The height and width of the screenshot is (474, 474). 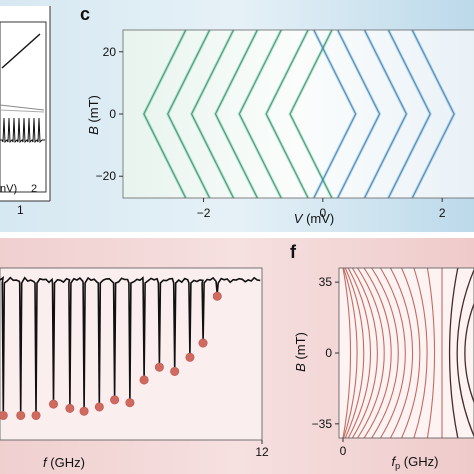 What do you see at coordinates (67, 462) in the screenshot?
I see `panel-e-x-axis-label-unit: (GHz)` at bounding box center [67, 462].